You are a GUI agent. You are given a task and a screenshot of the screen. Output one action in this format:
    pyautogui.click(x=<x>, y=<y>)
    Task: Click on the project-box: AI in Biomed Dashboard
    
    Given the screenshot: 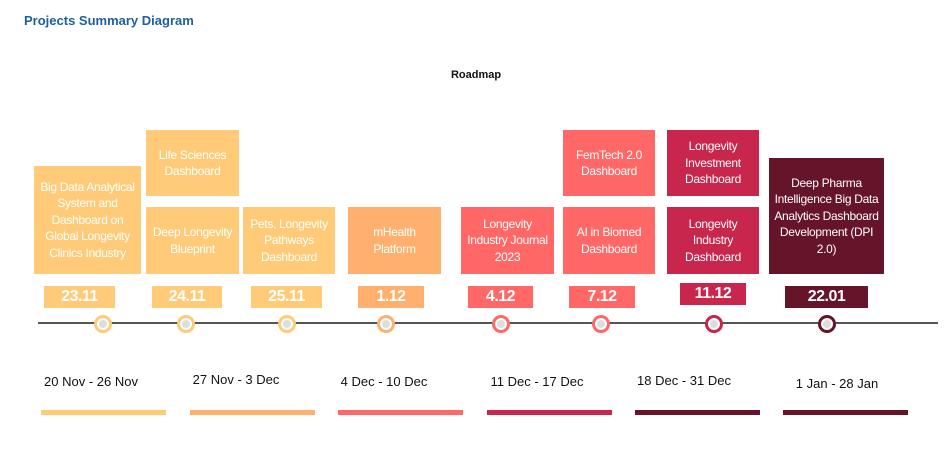 What is the action you would take?
    pyautogui.click(x=609, y=240)
    